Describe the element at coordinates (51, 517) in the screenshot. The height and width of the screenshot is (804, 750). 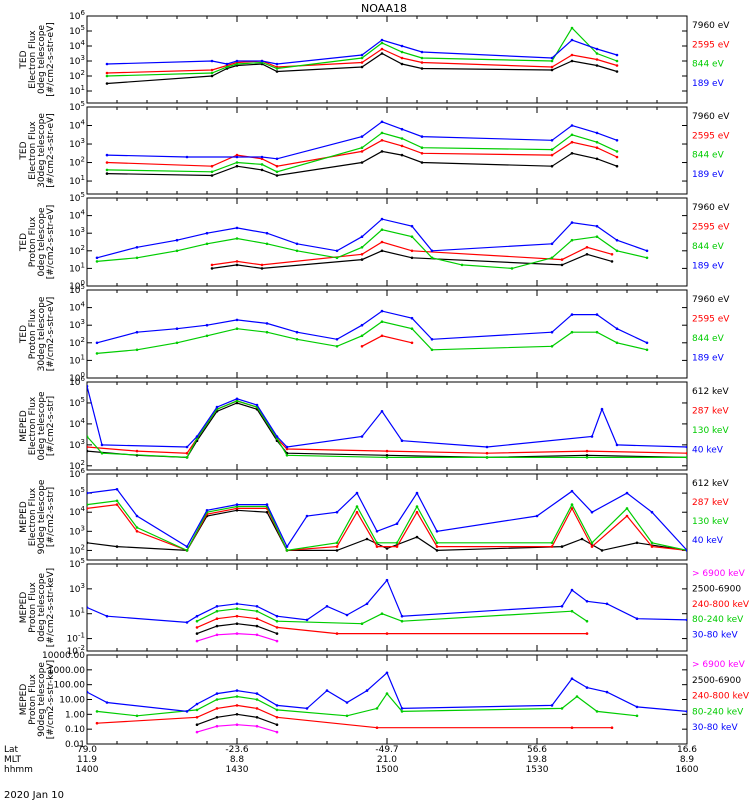
I see `y-axis-label-line: [#/cm2-s-str]` at that location.